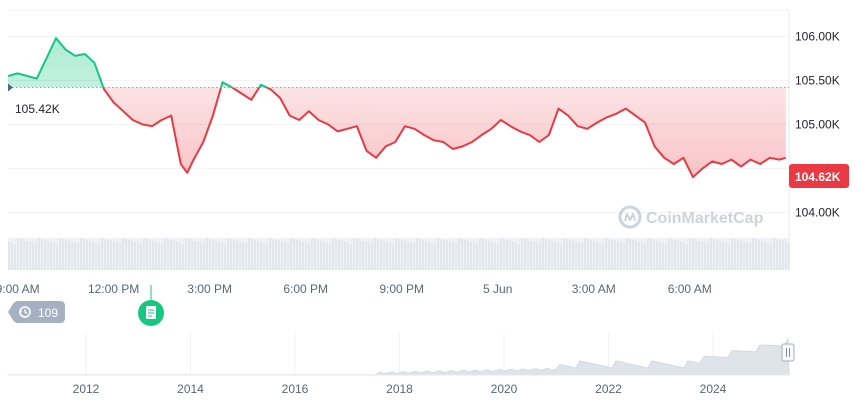  Describe the element at coordinates (397, 63) in the screenshot. I see `area-above-reference` at that location.